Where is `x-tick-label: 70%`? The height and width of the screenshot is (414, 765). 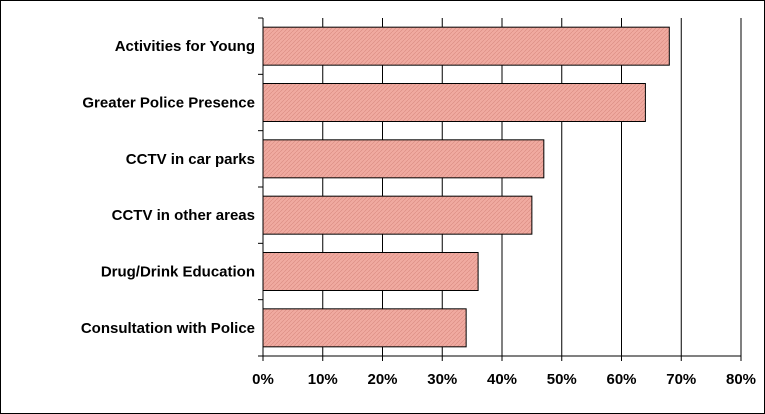
x-tick-label: 70% is located at coordinates (681, 379).